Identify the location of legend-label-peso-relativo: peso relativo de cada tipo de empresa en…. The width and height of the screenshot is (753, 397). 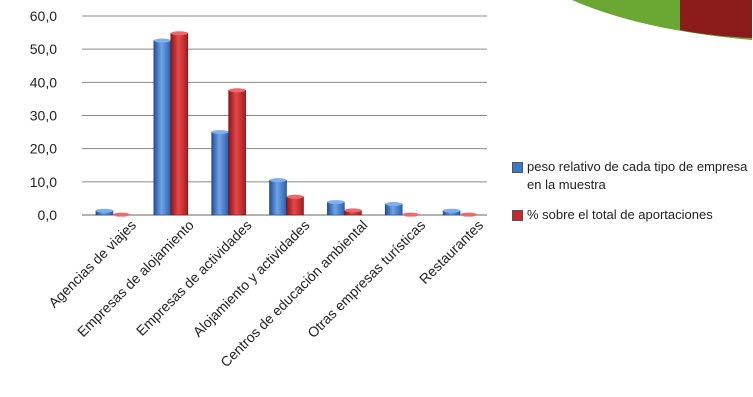
(637, 175).